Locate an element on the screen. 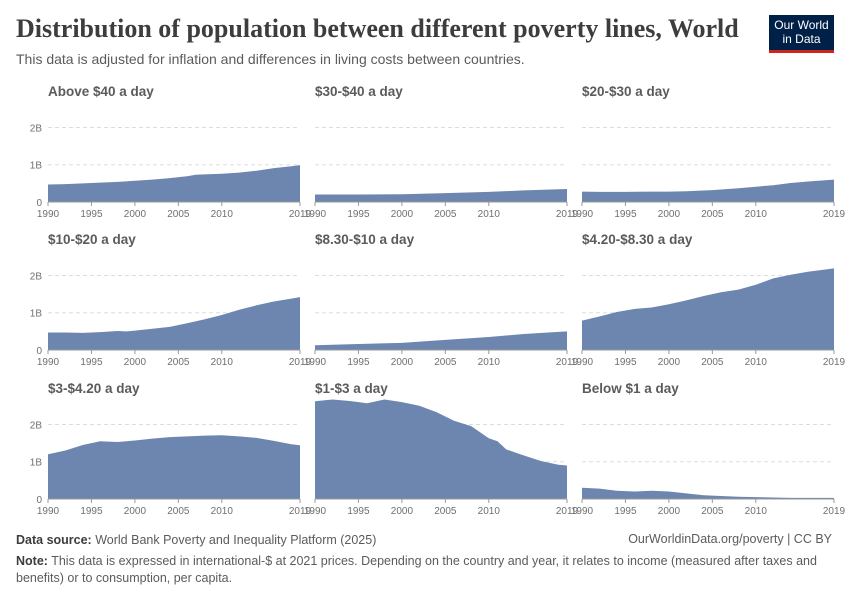  panel-9-title: Below $1 a day is located at coordinates (630, 388).